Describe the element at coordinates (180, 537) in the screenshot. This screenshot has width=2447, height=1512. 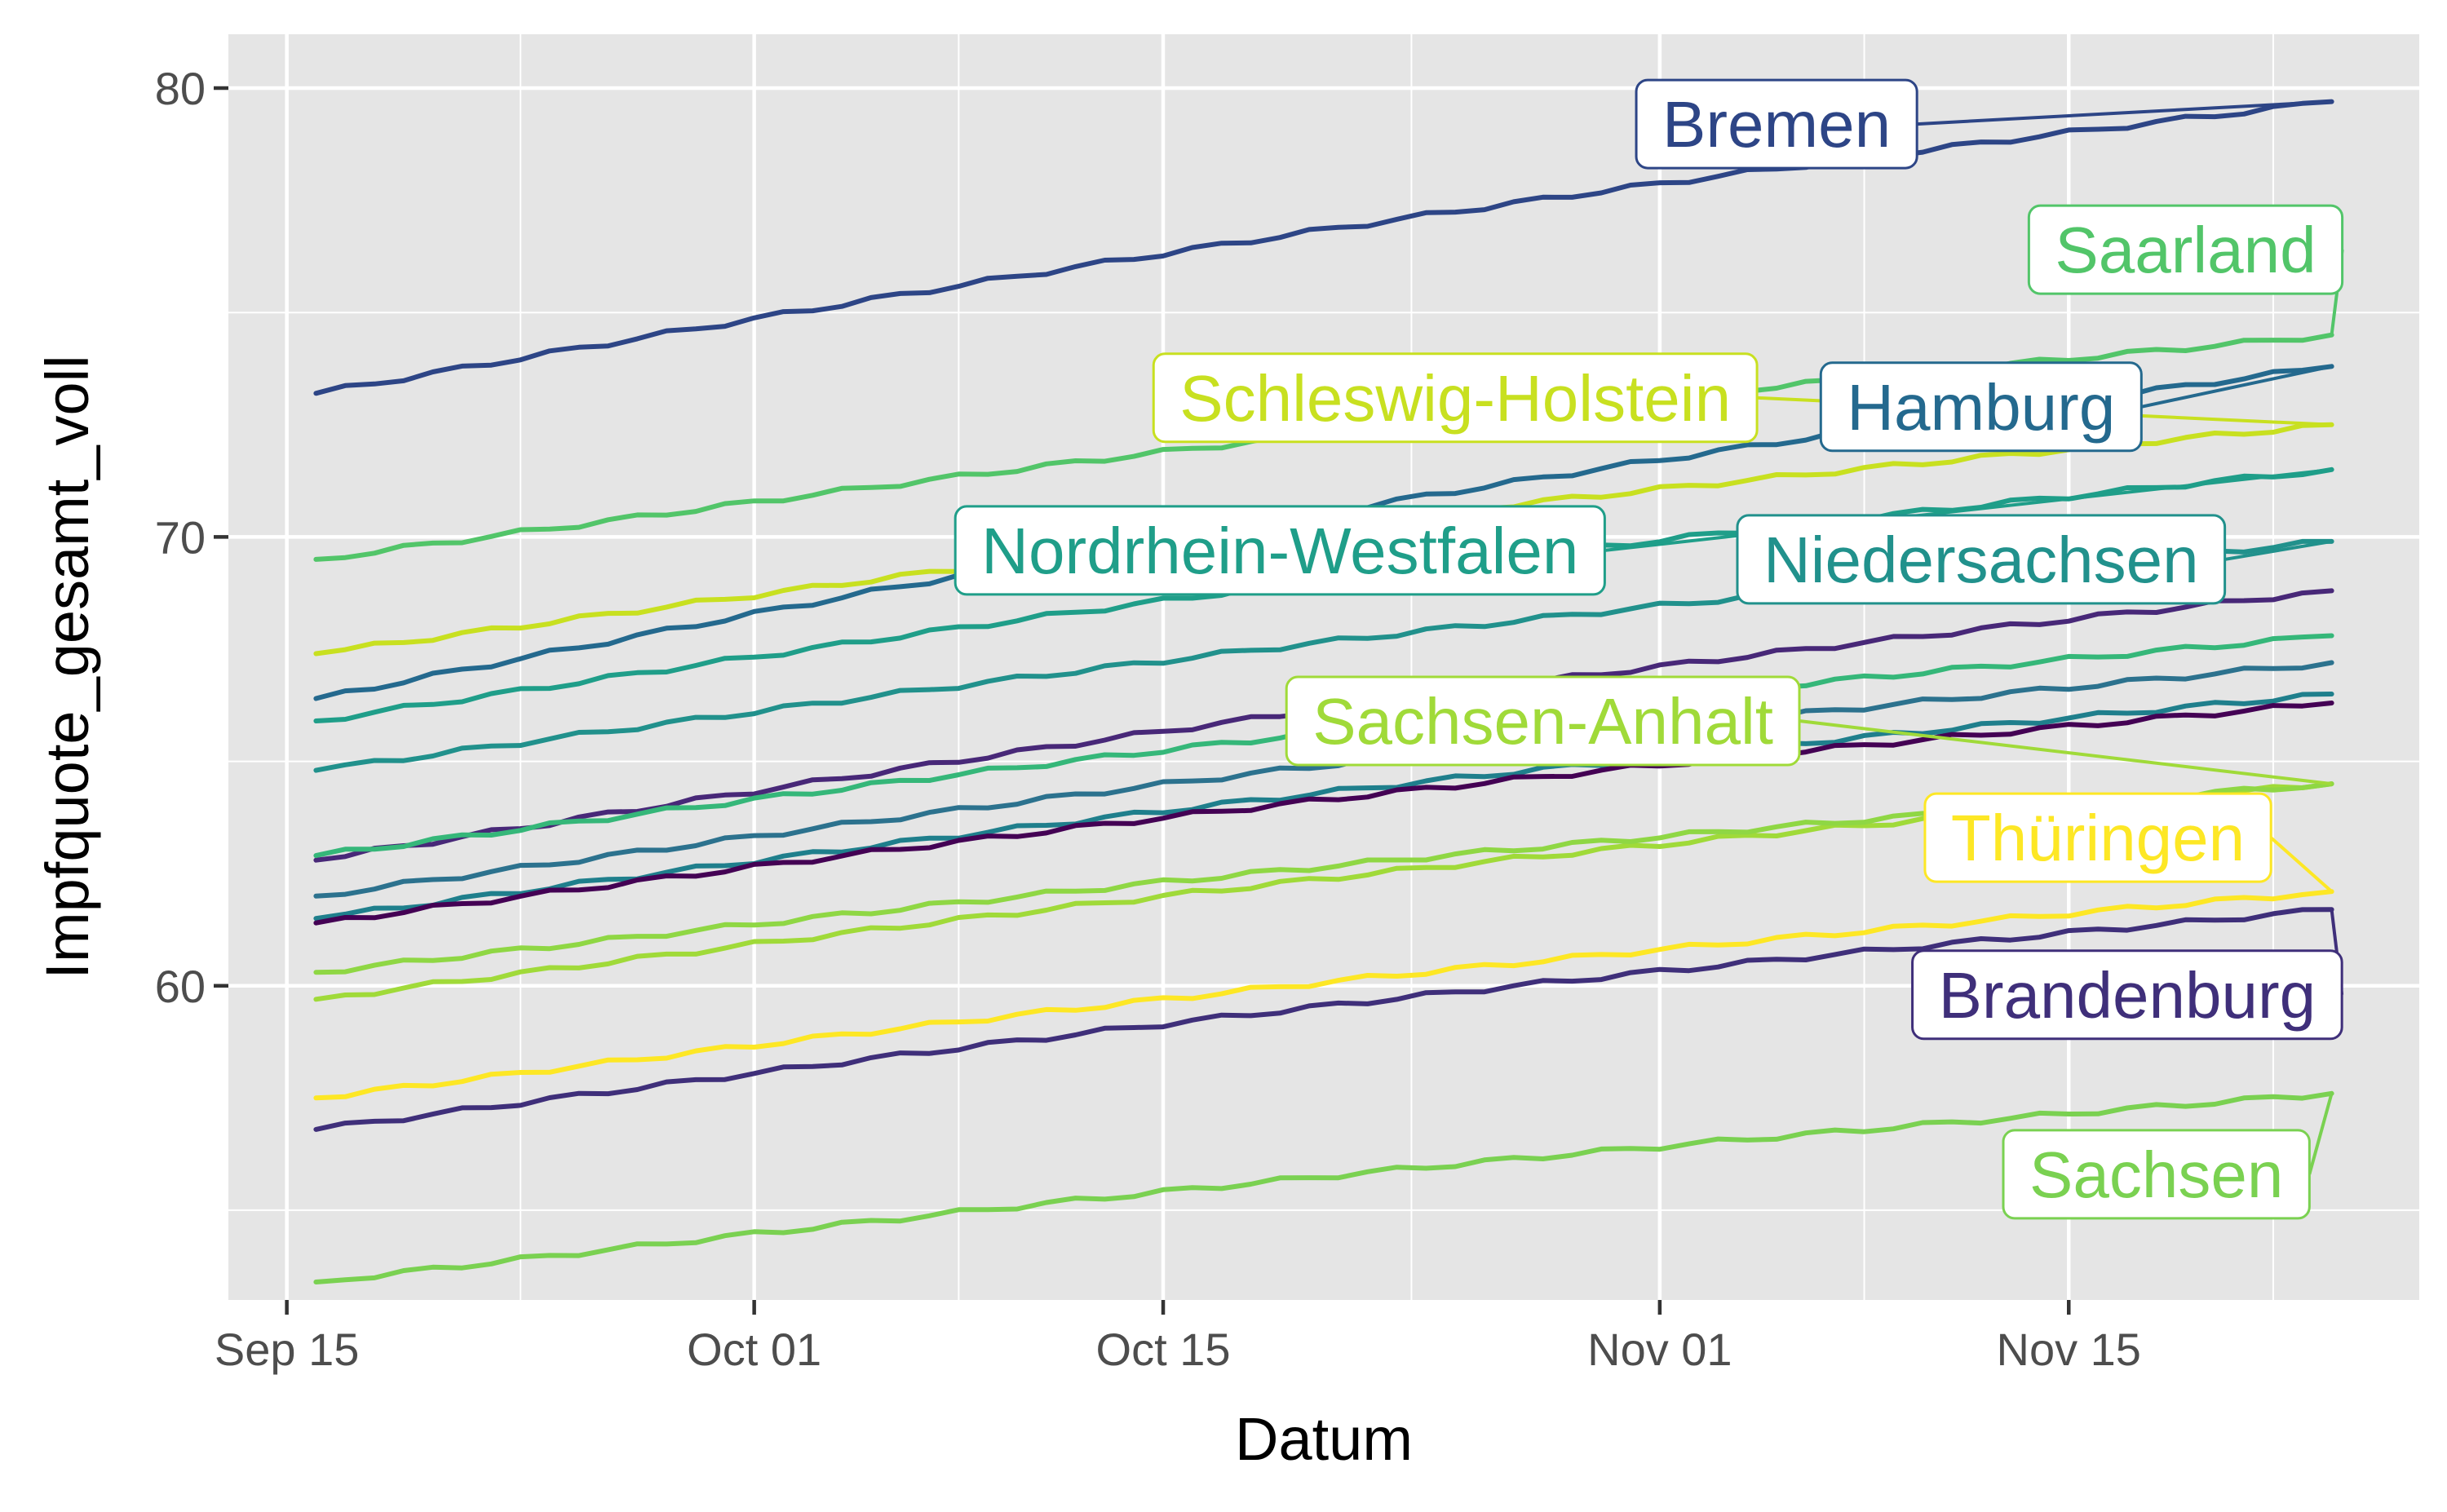
I see `y-tick-label: 70` at that location.